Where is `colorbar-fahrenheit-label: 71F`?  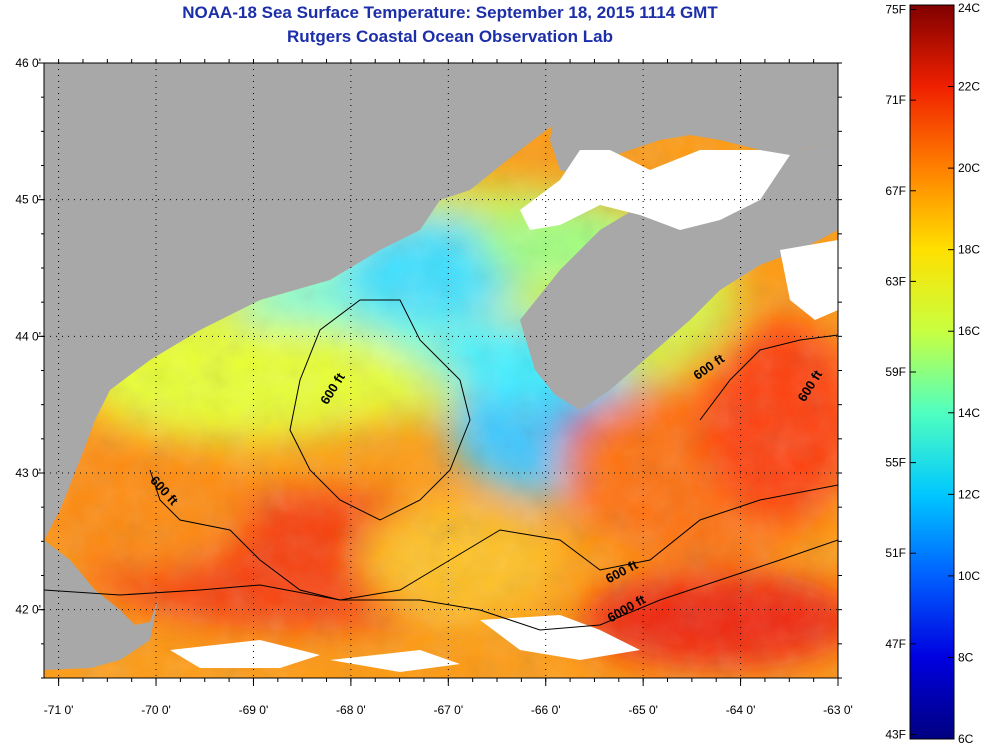 colorbar-fahrenheit-label: 71F is located at coordinates (895, 100).